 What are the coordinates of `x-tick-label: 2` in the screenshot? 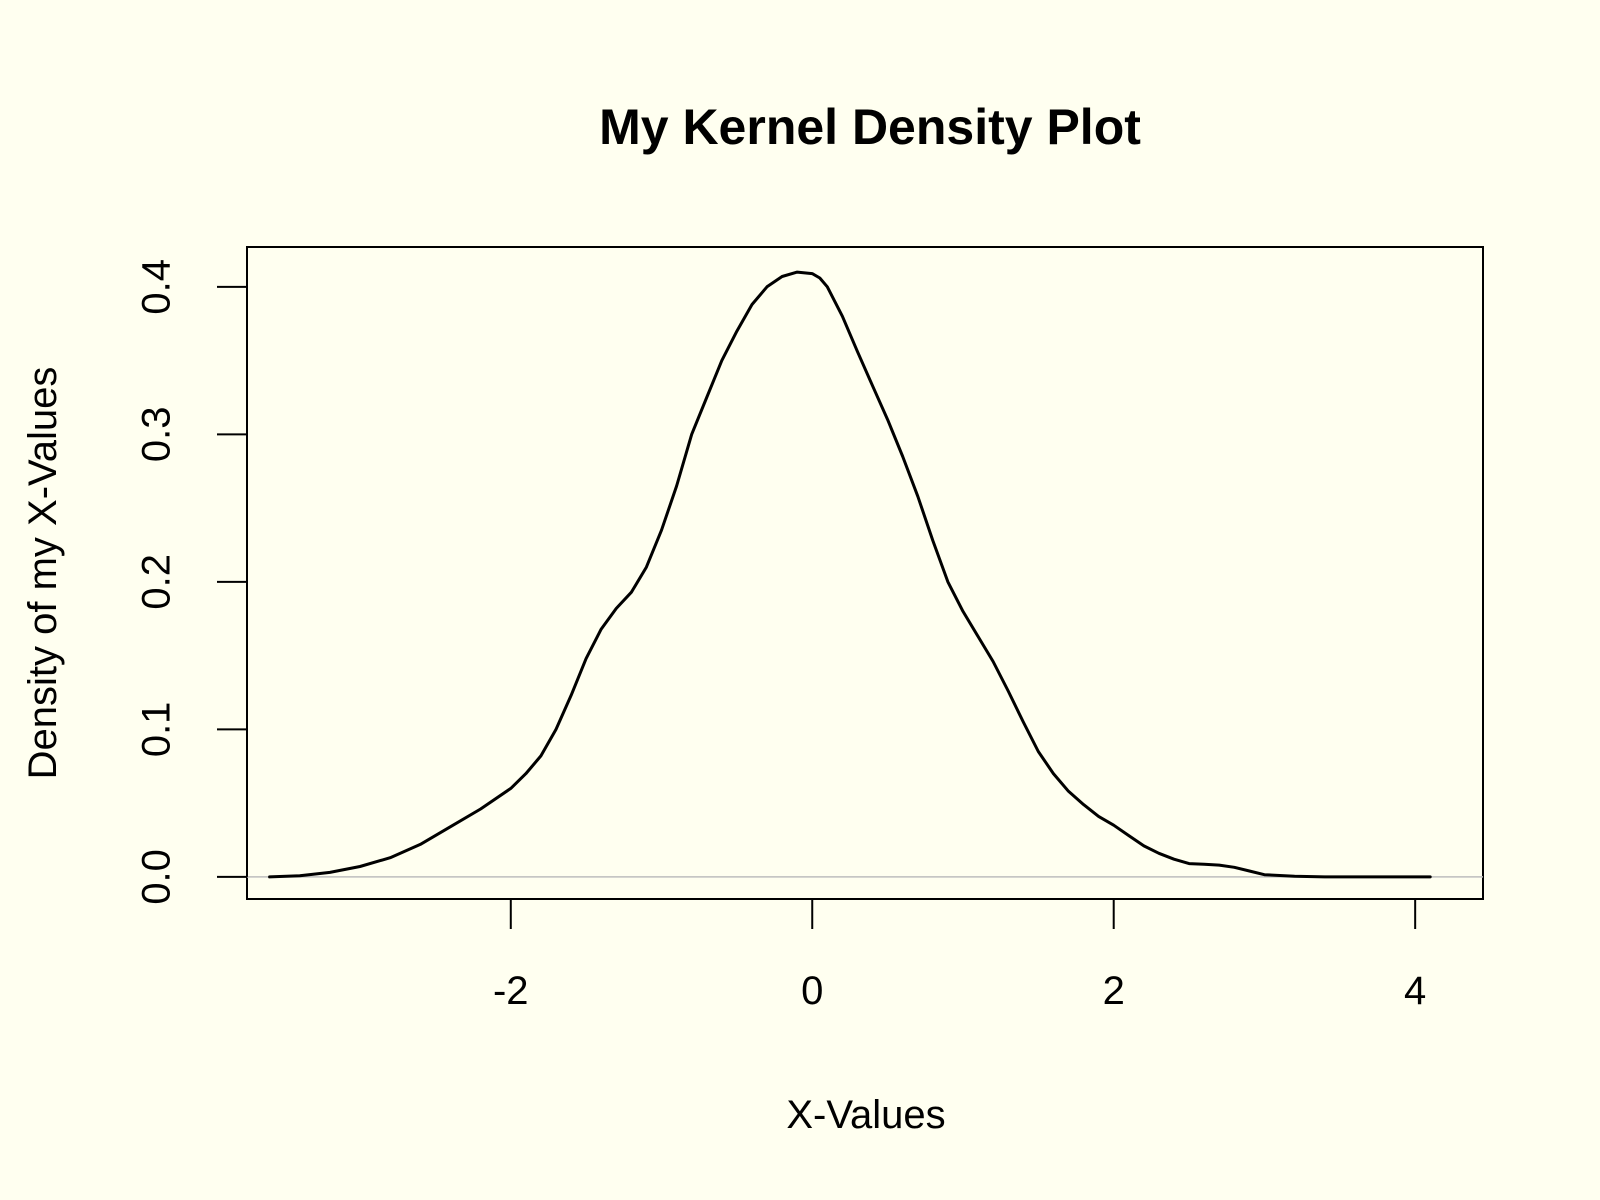 It's located at (1114, 991).